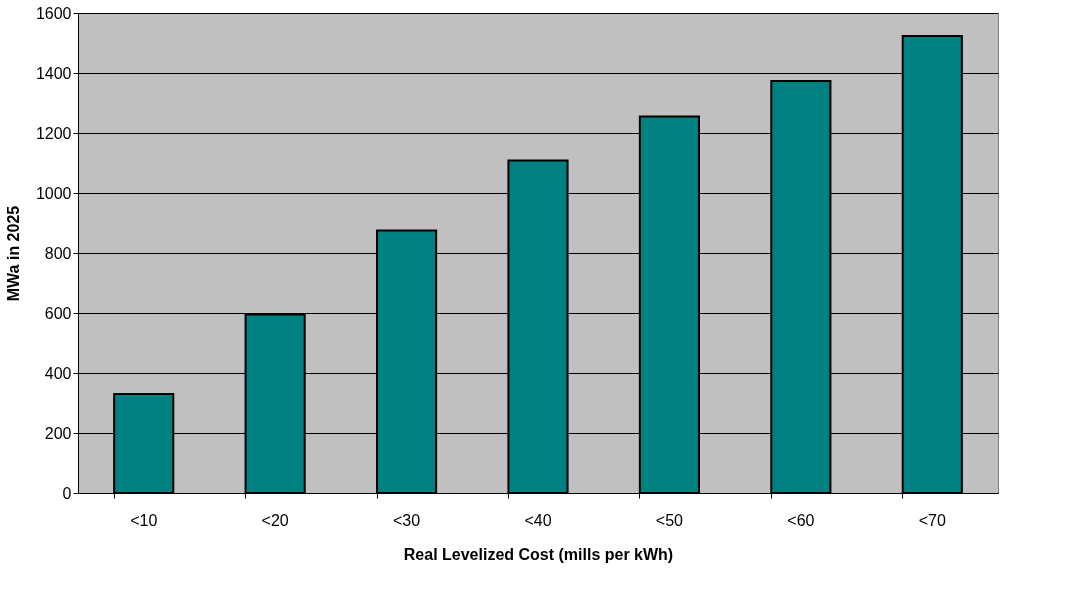 The width and height of the screenshot is (1067, 599). I want to click on x-tick-label: <60, so click(801, 520).